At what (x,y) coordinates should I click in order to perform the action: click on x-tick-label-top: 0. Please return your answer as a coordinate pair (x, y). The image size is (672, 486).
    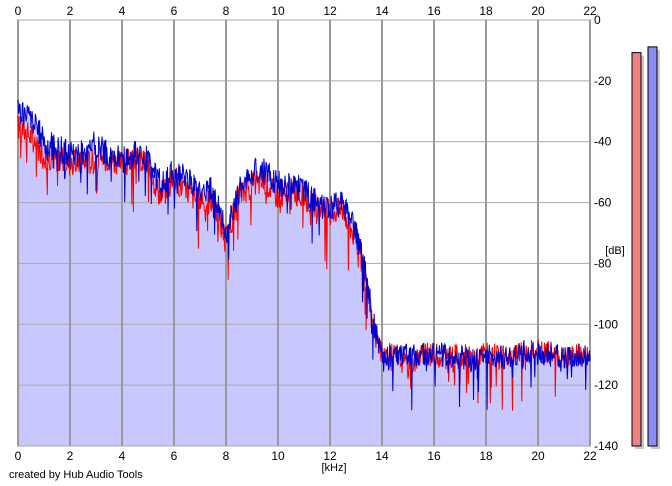
    Looking at the image, I should click on (18, 11).